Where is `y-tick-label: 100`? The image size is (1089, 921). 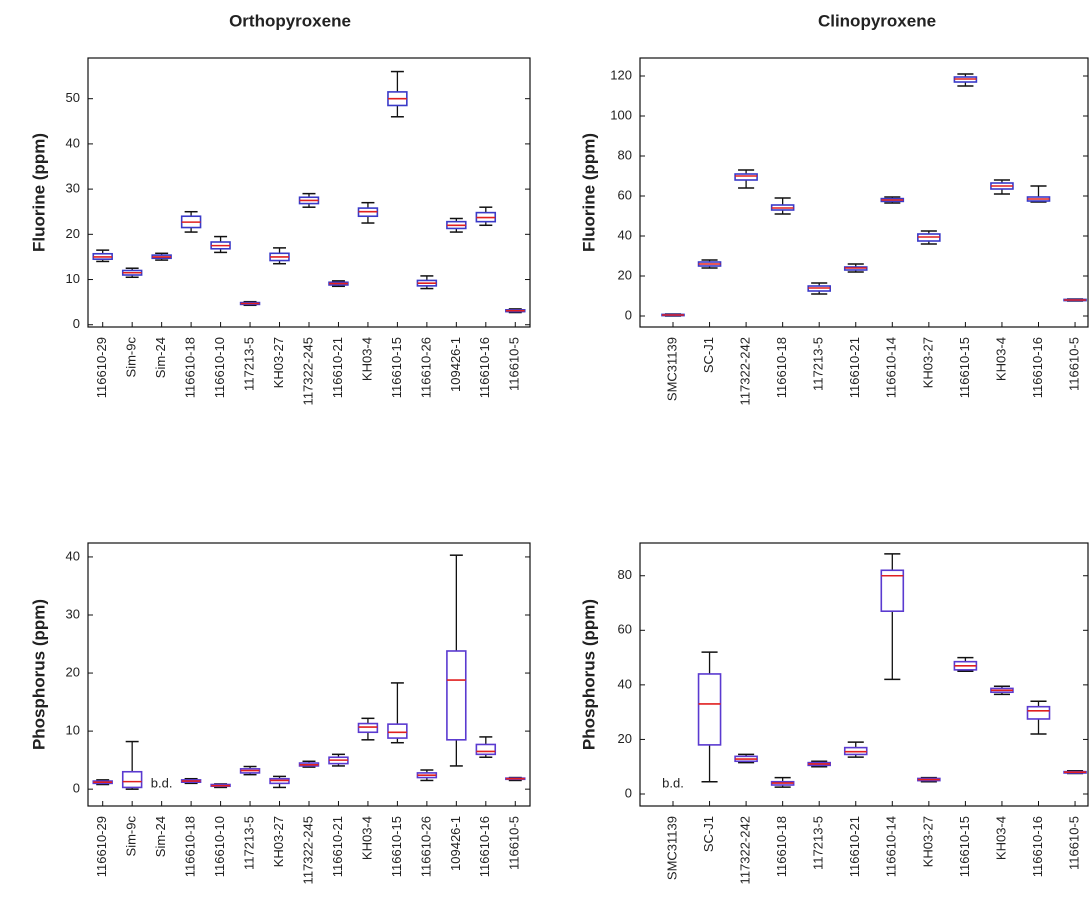
y-tick-label: 100 is located at coordinates (621, 114).